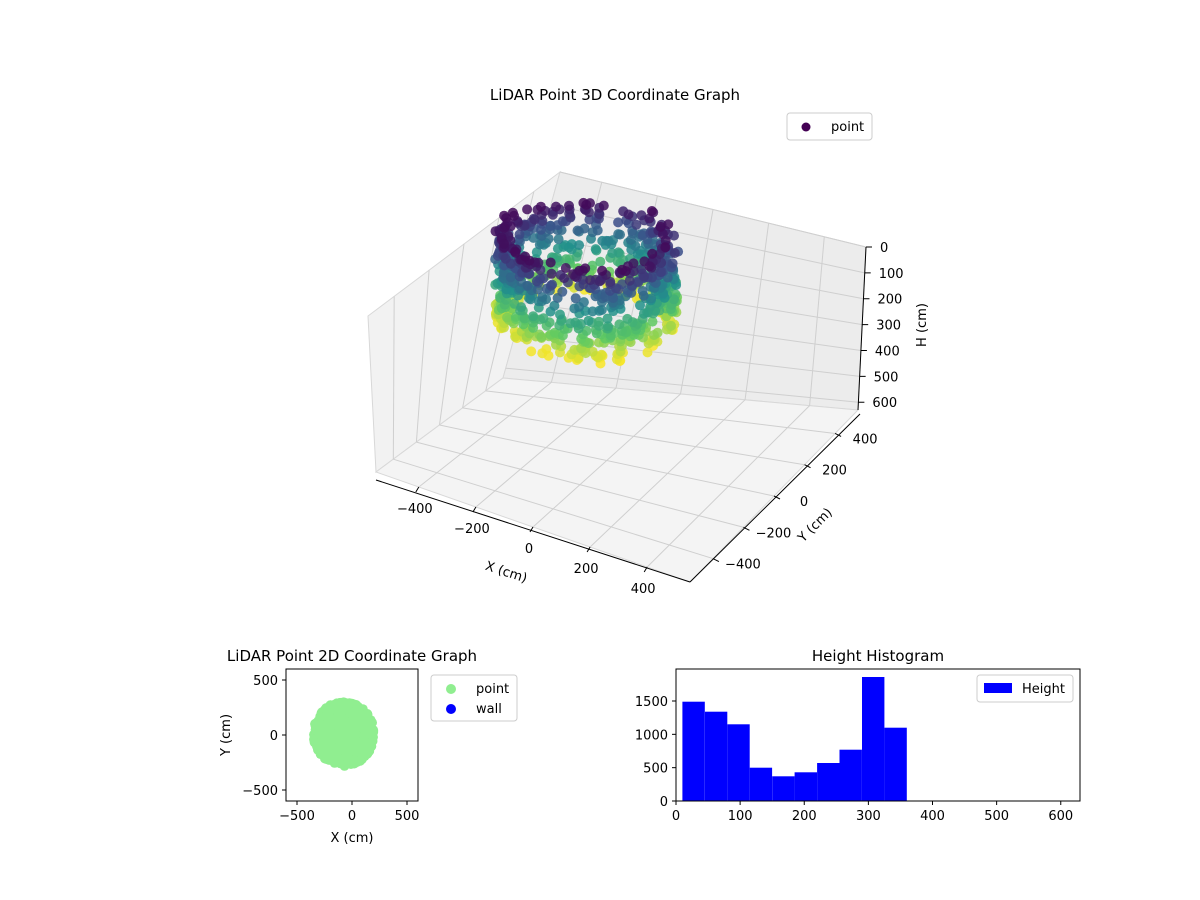 The width and height of the screenshot is (1200, 900). What do you see at coordinates (330, 749) in the screenshot?
I see `ticks-2d: −500 0 500 −500 0 500` at bounding box center [330, 749].